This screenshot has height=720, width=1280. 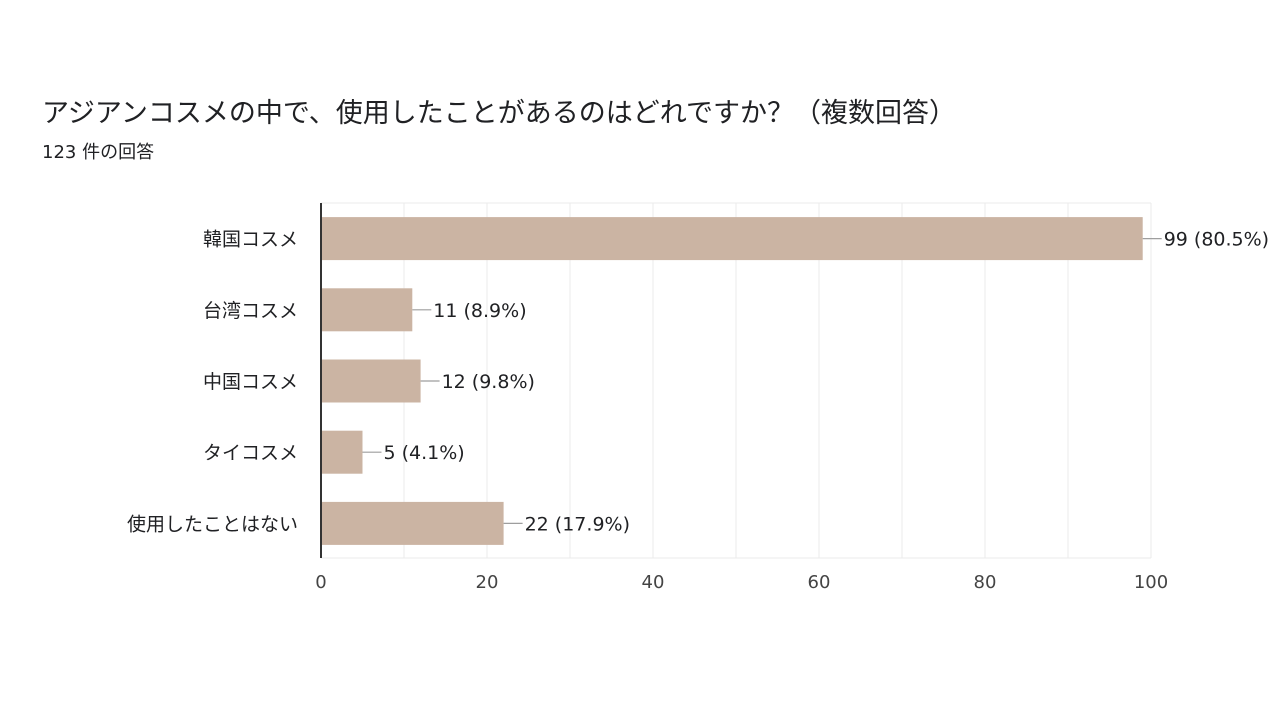 What do you see at coordinates (250, 382) in the screenshot?
I see `category-label: 中国コスメ` at bounding box center [250, 382].